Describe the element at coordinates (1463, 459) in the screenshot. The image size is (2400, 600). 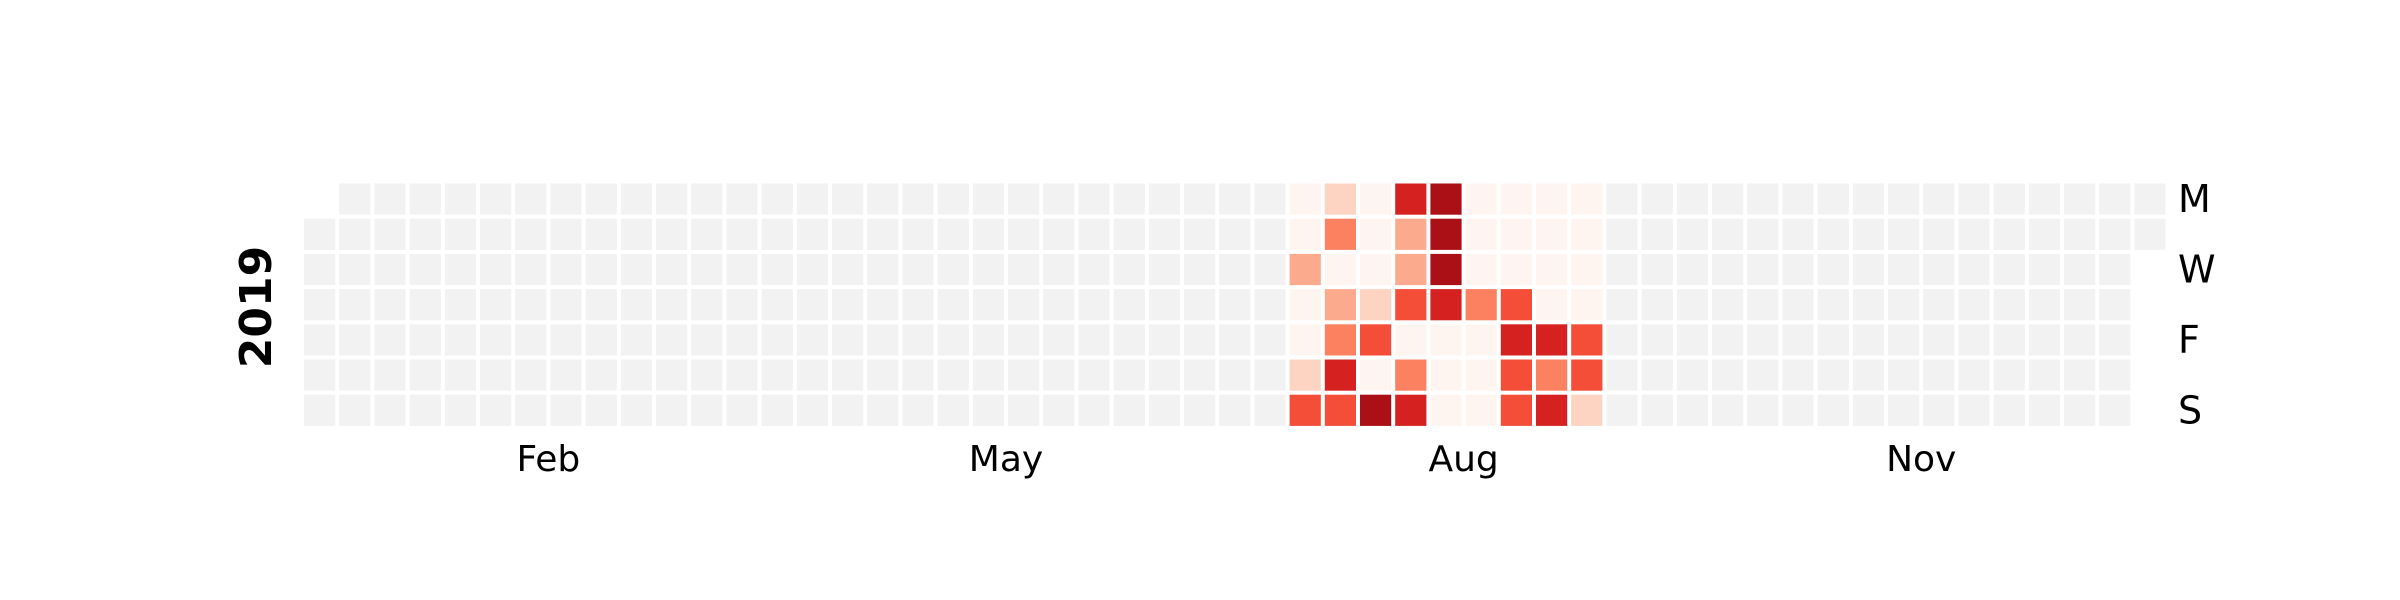
I see `month-label: Aug` at that location.